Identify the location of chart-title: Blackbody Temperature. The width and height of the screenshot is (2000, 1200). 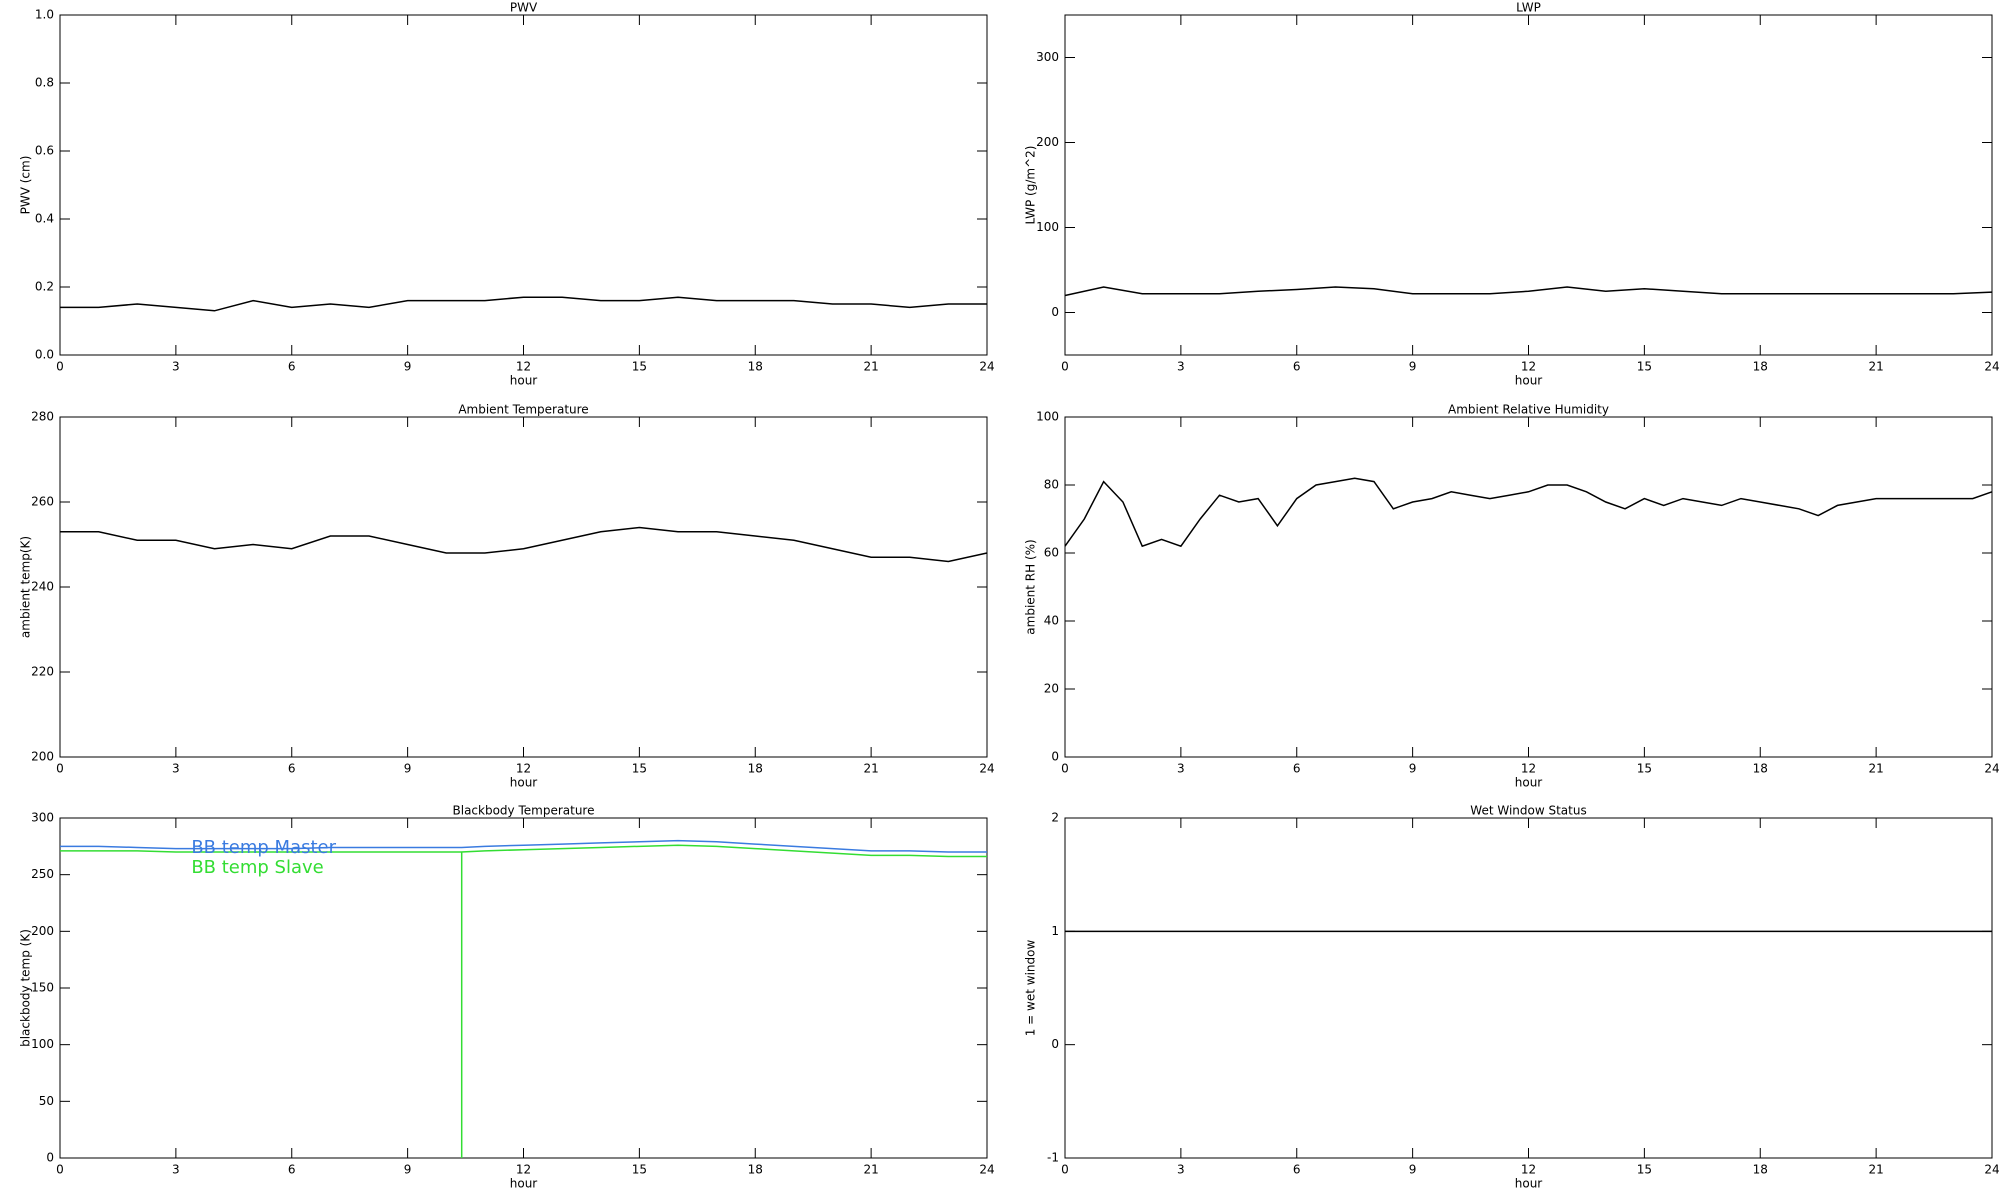
(524, 811).